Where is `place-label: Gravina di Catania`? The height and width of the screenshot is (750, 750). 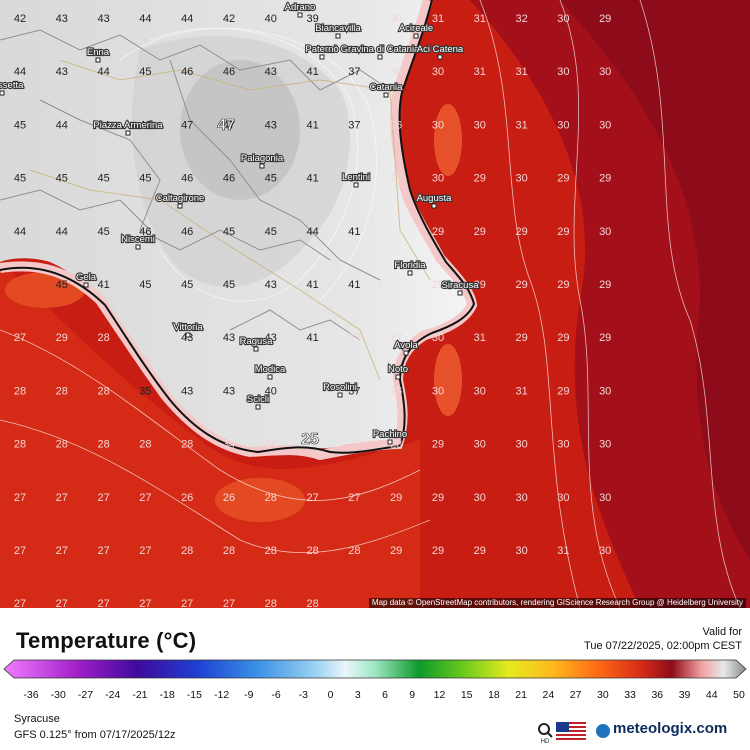 place-label: Gravina di Catania is located at coordinates (380, 49).